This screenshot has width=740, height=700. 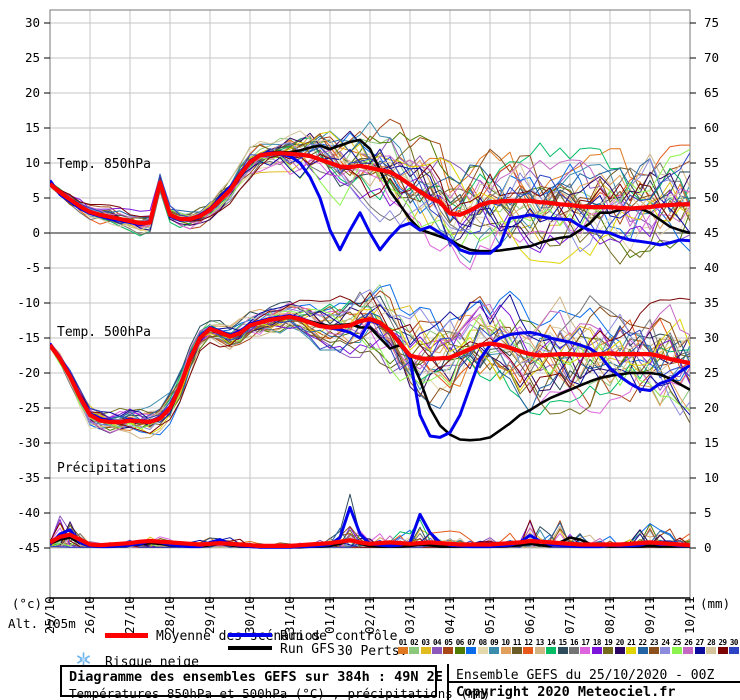 I want to click on left-axis-tick-label: 10, so click(x=32, y=162).